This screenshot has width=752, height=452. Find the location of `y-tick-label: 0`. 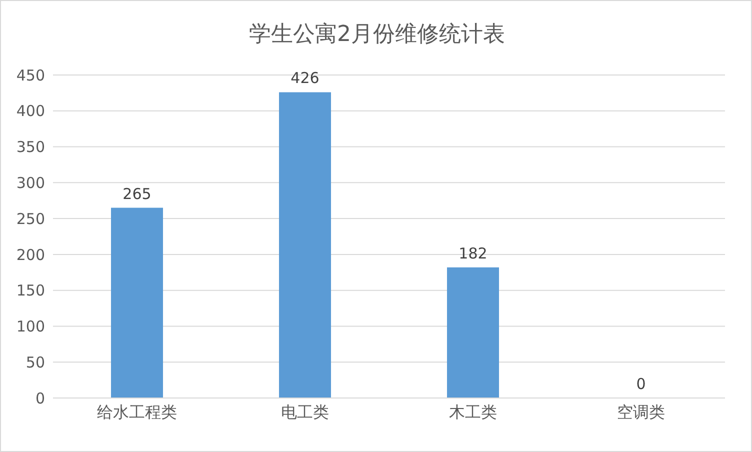

y-tick-label: 0 is located at coordinates (40, 398).